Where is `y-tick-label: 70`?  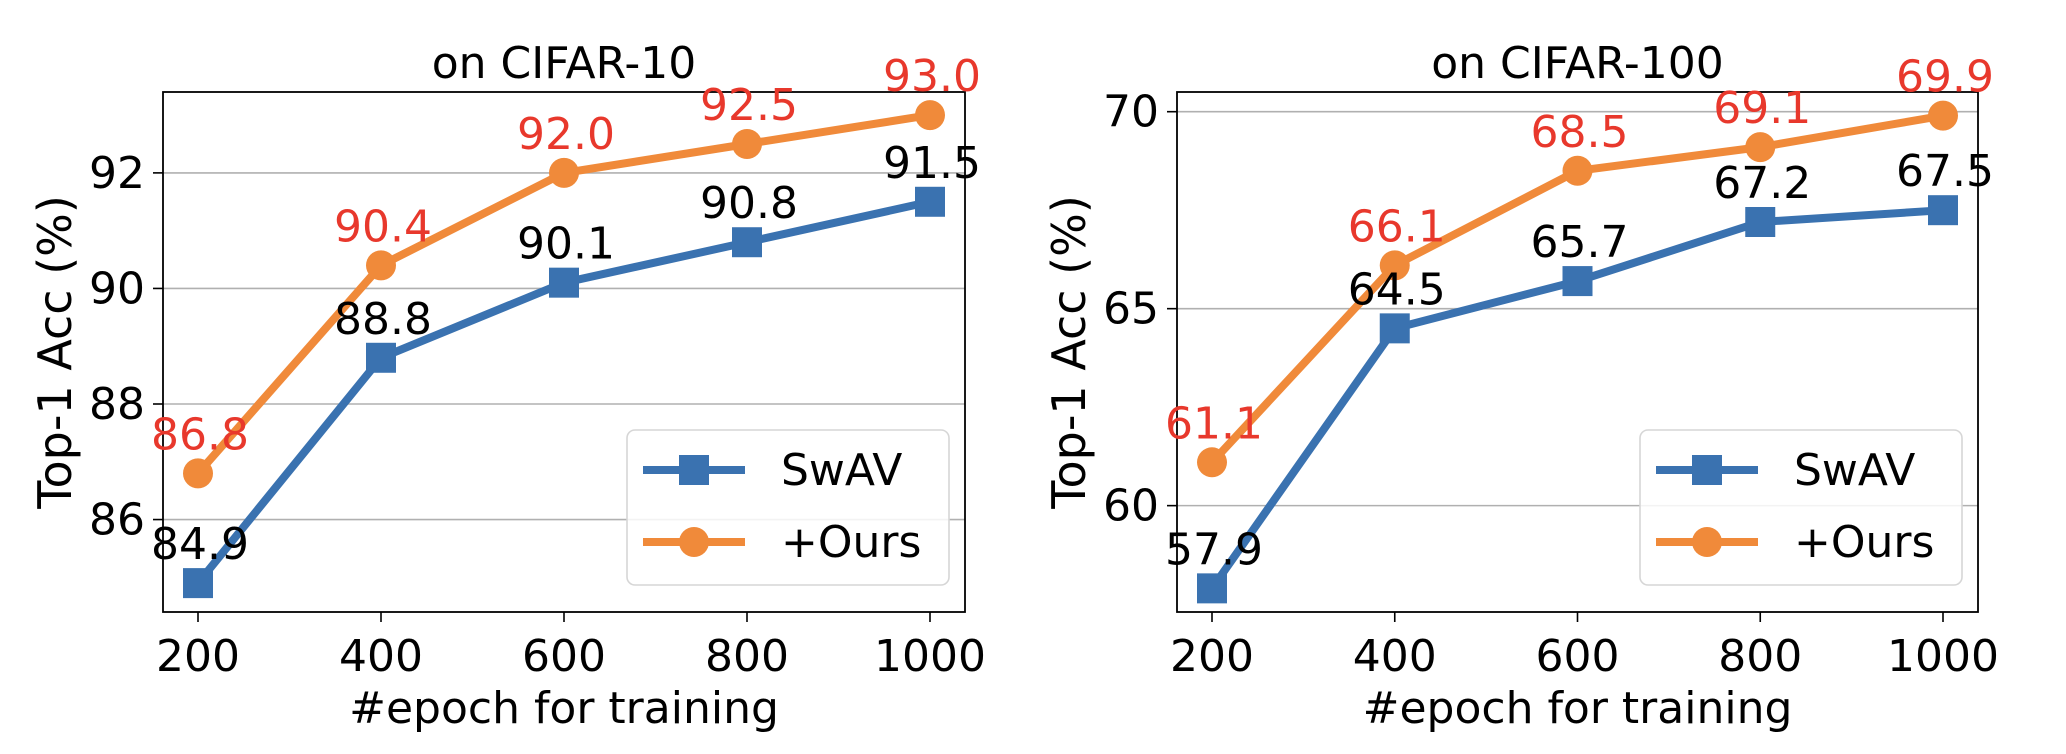 y-tick-label: 70 is located at coordinates (1131, 112).